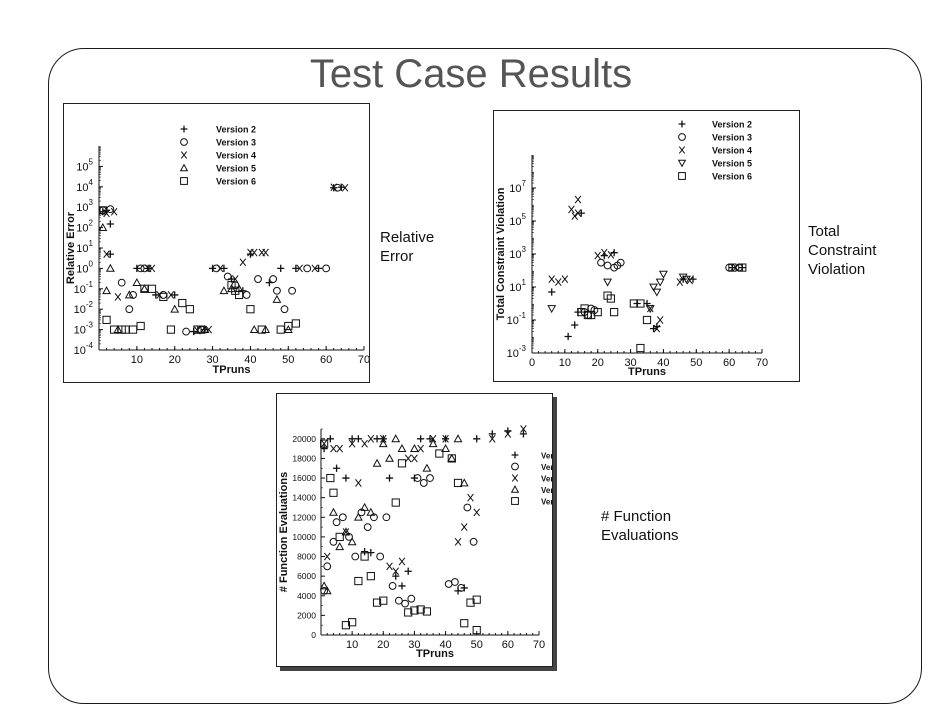  I want to click on rel-err-y-tick-label: 10⁻³, so click(84, 329).